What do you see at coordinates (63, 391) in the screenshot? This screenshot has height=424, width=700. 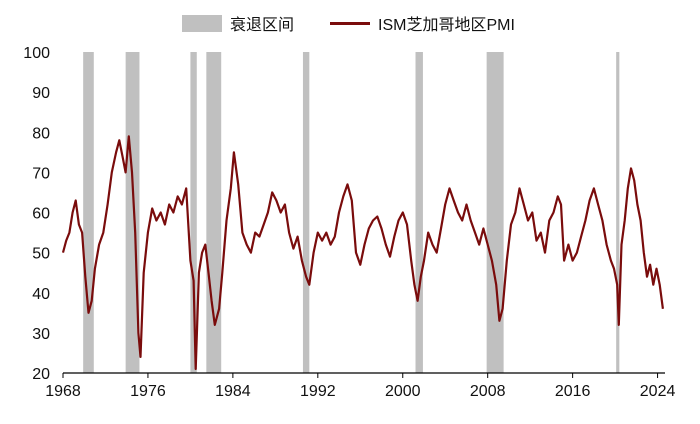 I see `x-tick-label: 1968` at bounding box center [63, 391].